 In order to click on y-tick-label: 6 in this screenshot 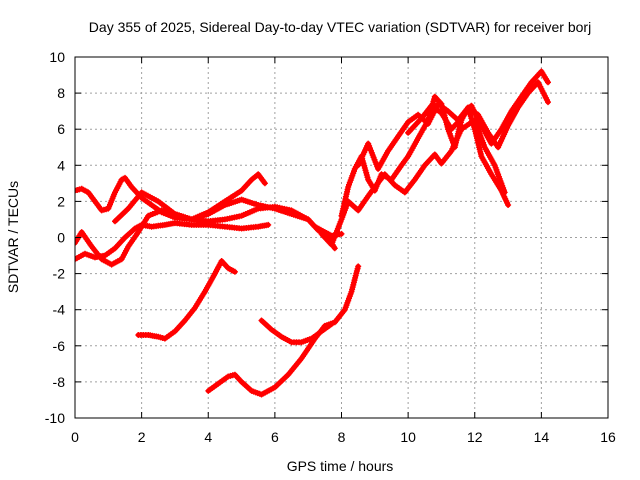, I will do `click(61, 129)`.